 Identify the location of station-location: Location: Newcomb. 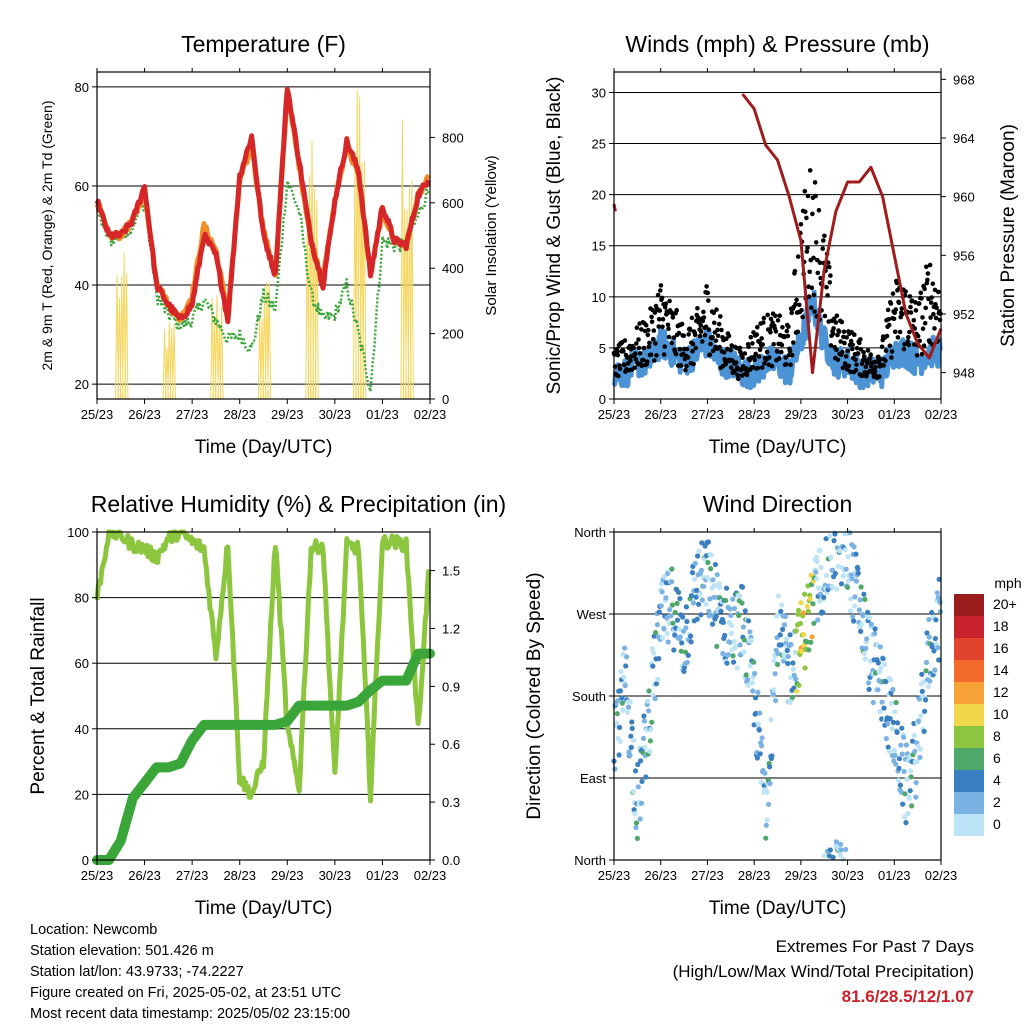
(94, 930).